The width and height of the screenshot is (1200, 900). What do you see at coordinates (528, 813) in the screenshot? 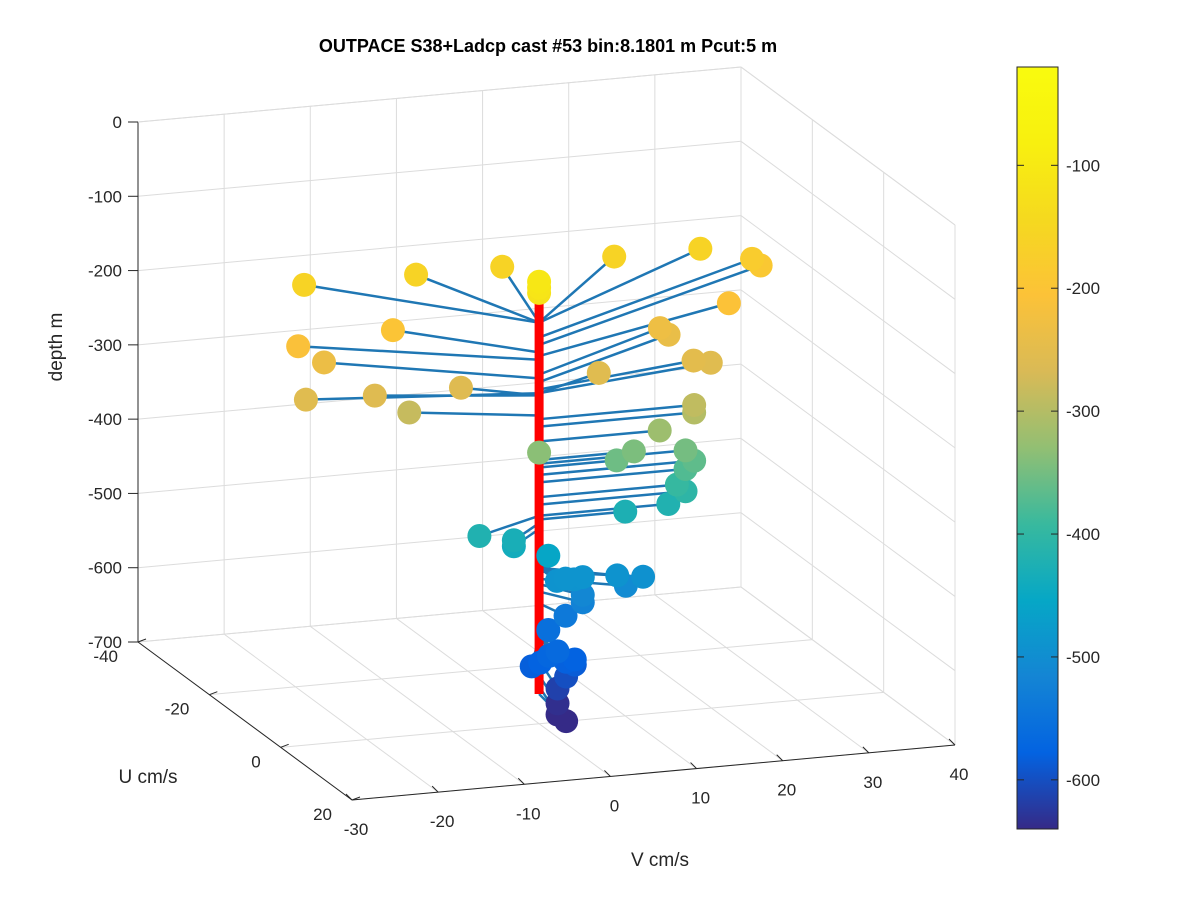
I see `v-tick-label: -10` at bounding box center [528, 813].